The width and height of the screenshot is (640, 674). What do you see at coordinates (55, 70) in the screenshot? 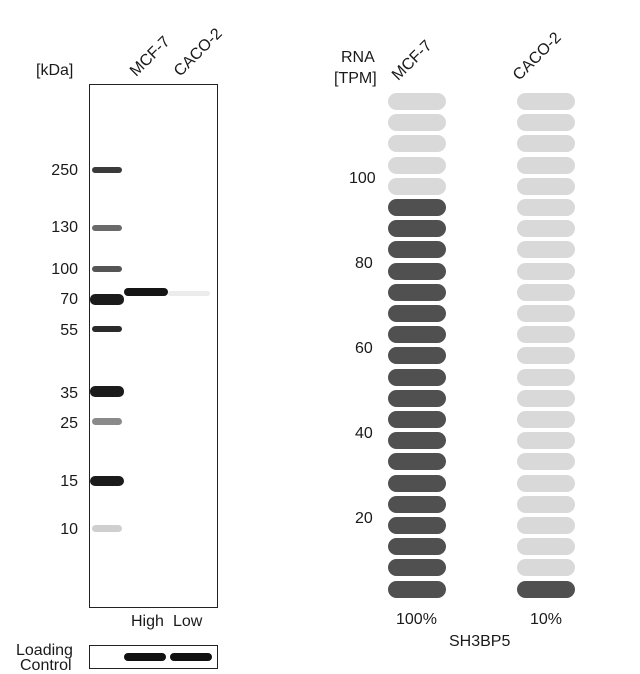
I see `kda-label: [kDa]` at bounding box center [55, 70].